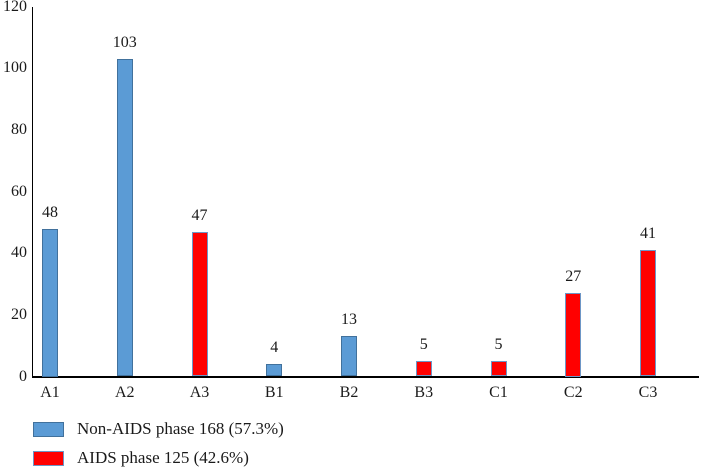 The image size is (702, 468). Describe the element at coordinates (50, 212) in the screenshot. I see `bar-value-label-A1: 48` at that location.